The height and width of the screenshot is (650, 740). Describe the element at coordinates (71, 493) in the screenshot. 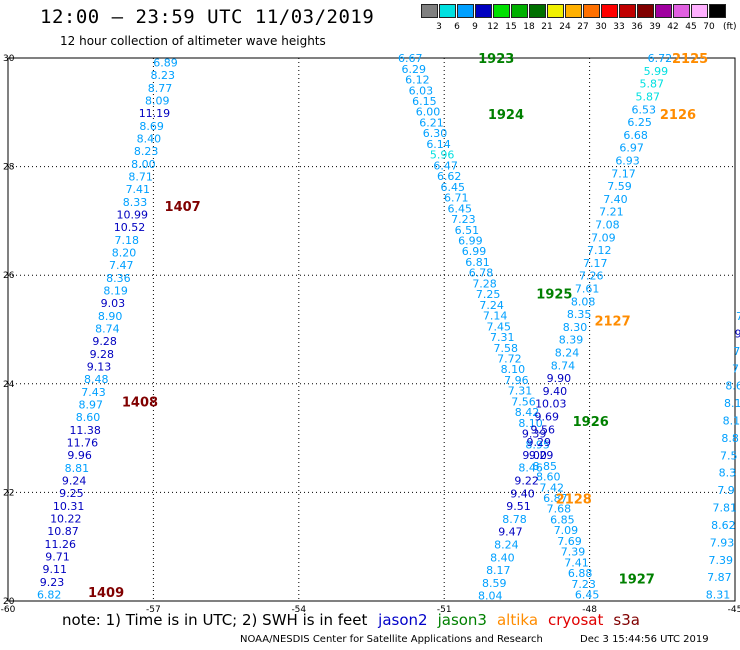

I see `swh-value-label: 9.25` at that location.